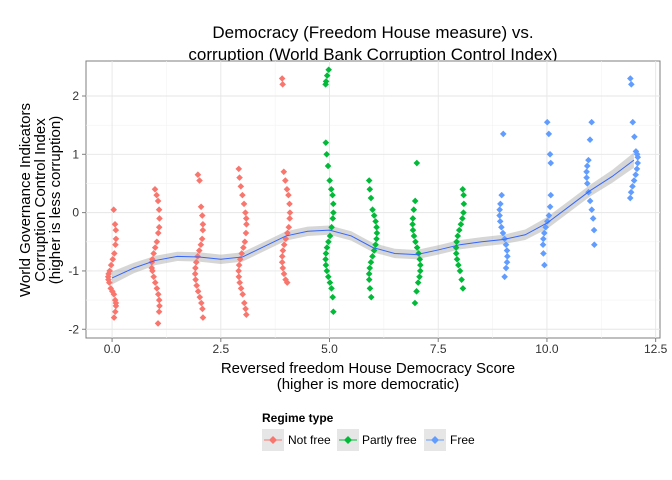  What do you see at coordinates (368, 384) in the screenshot?
I see `x-axis-label-line-2: (higher is more democratic)` at bounding box center [368, 384].